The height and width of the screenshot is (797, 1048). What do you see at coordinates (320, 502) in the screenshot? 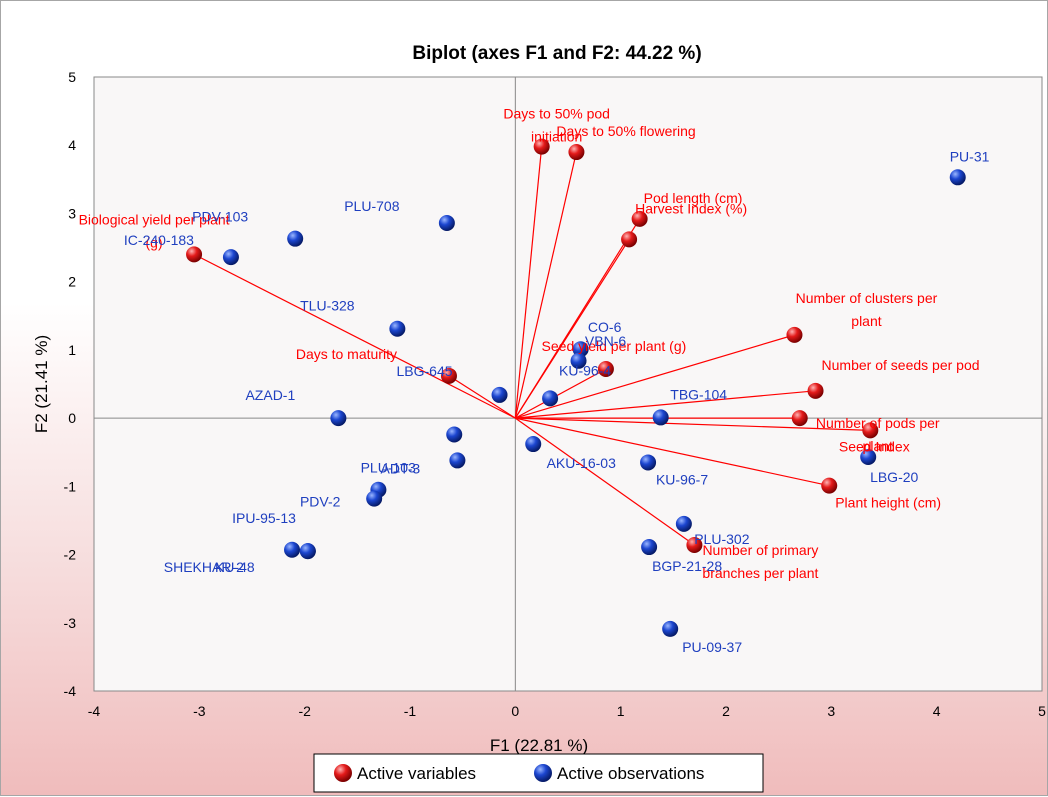
I see `observation-label: PDV-2` at bounding box center [320, 502].